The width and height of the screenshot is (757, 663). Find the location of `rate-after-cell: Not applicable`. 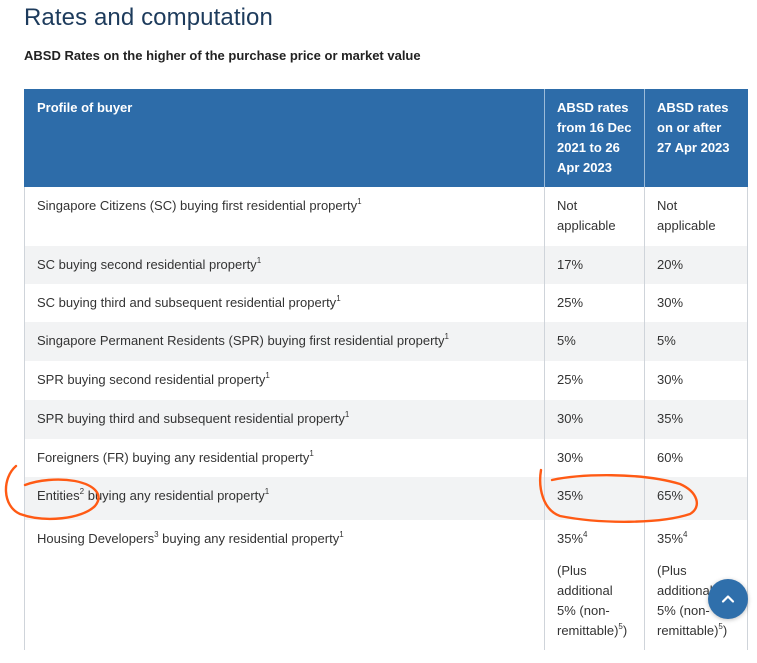

rate-after-cell: Not applicable is located at coordinates (696, 216).